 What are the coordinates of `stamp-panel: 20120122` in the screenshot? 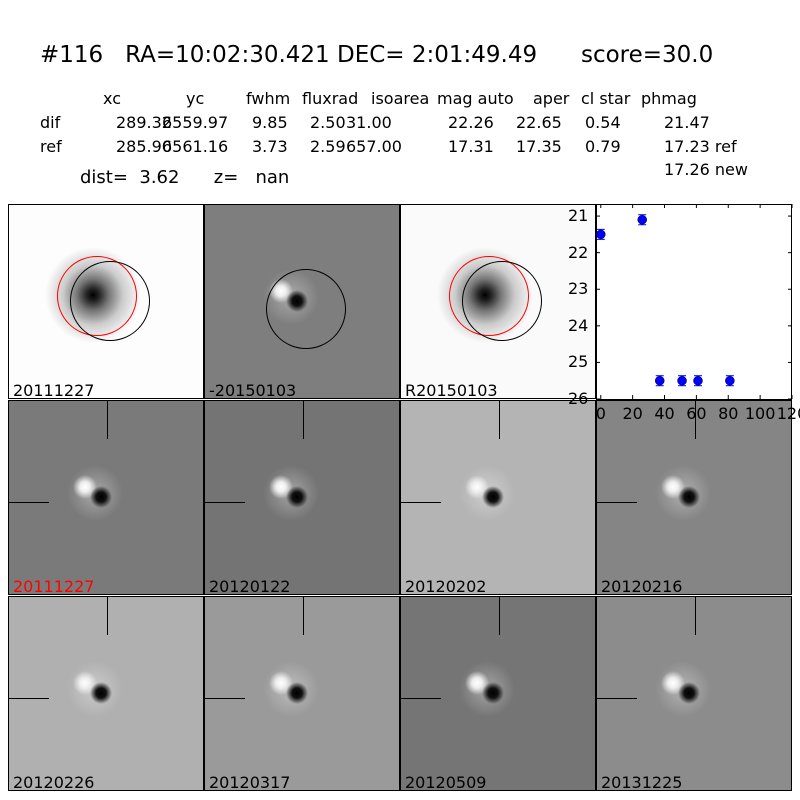 It's located at (302, 497).